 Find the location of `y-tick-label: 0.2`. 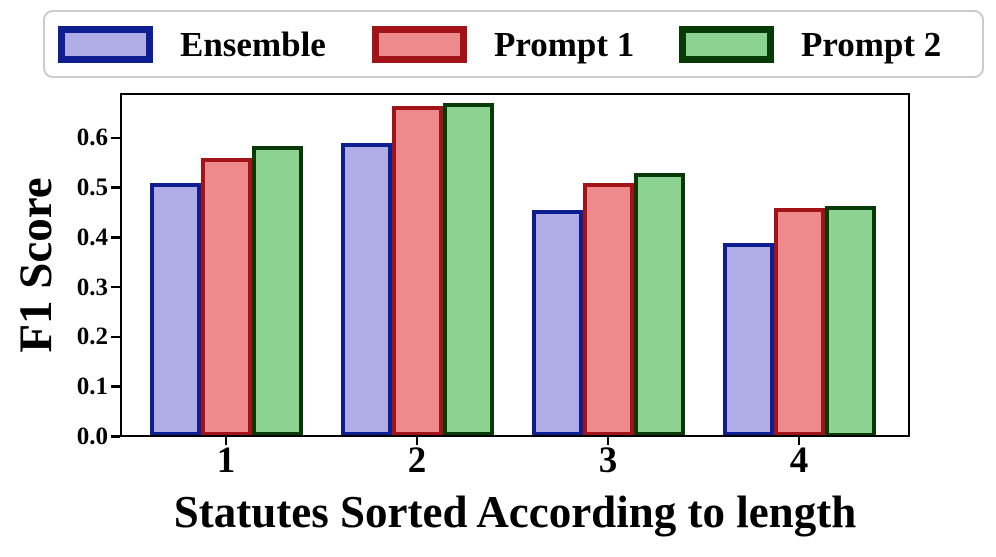

y-tick-label: 0.2 is located at coordinates (92, 337).